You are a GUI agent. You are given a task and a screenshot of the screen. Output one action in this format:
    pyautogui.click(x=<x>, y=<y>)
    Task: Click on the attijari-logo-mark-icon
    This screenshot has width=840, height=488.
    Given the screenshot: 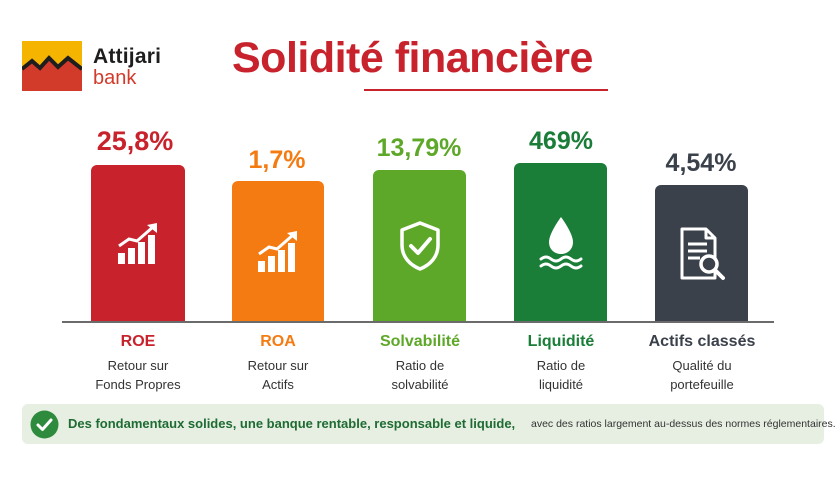 What is the action you would take?
    pyautogui.click(x=52, y=66)
    